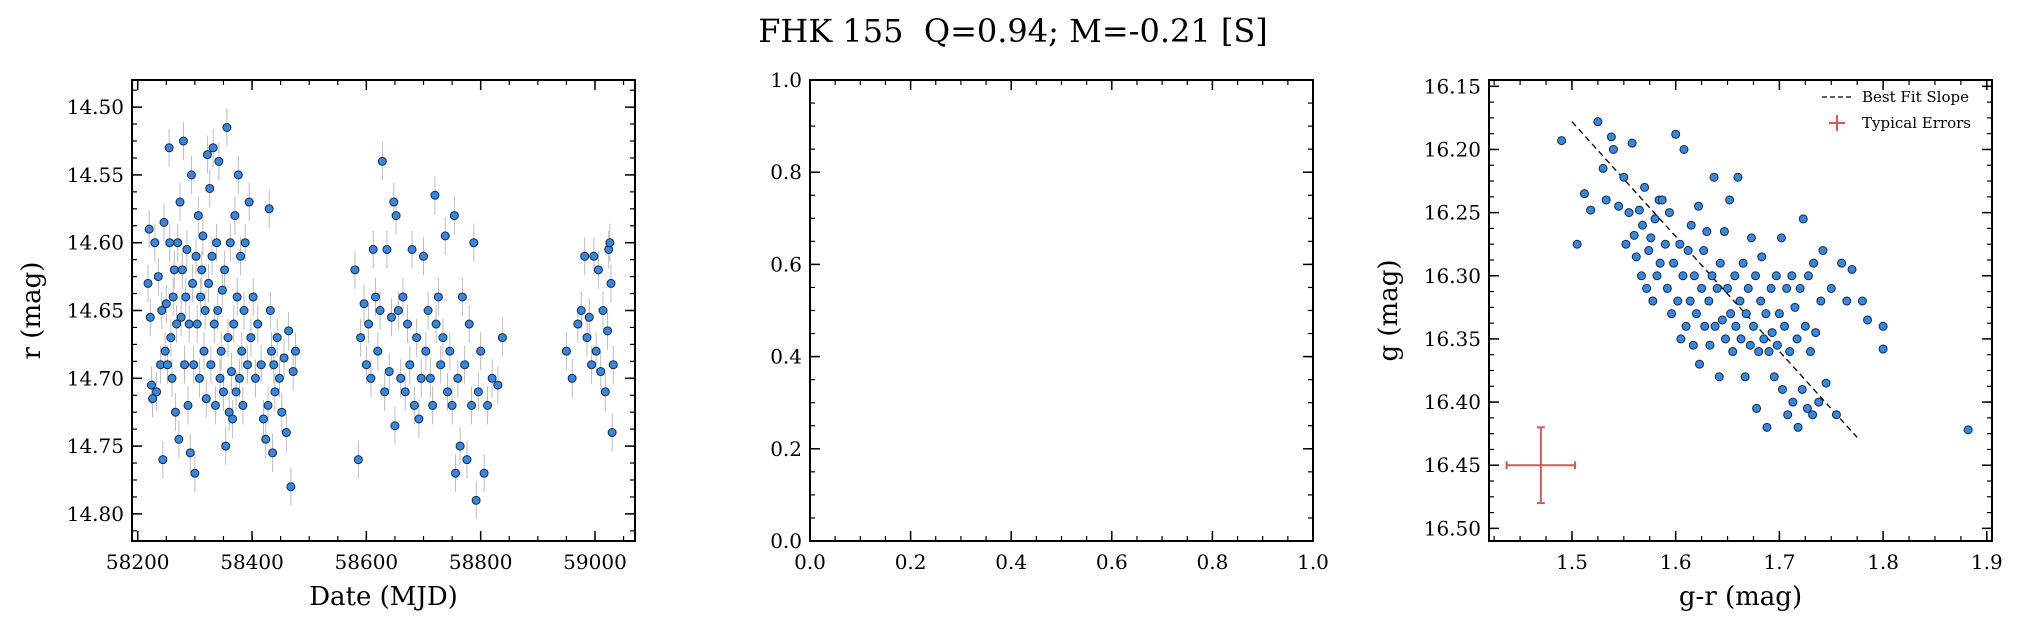 The height and width of the screenshot is (632, 2026). What do you see at coordinates (810, 562) in the screenshot?
I see `x-tick-label: 0.0` at bounding box center [810, 562].